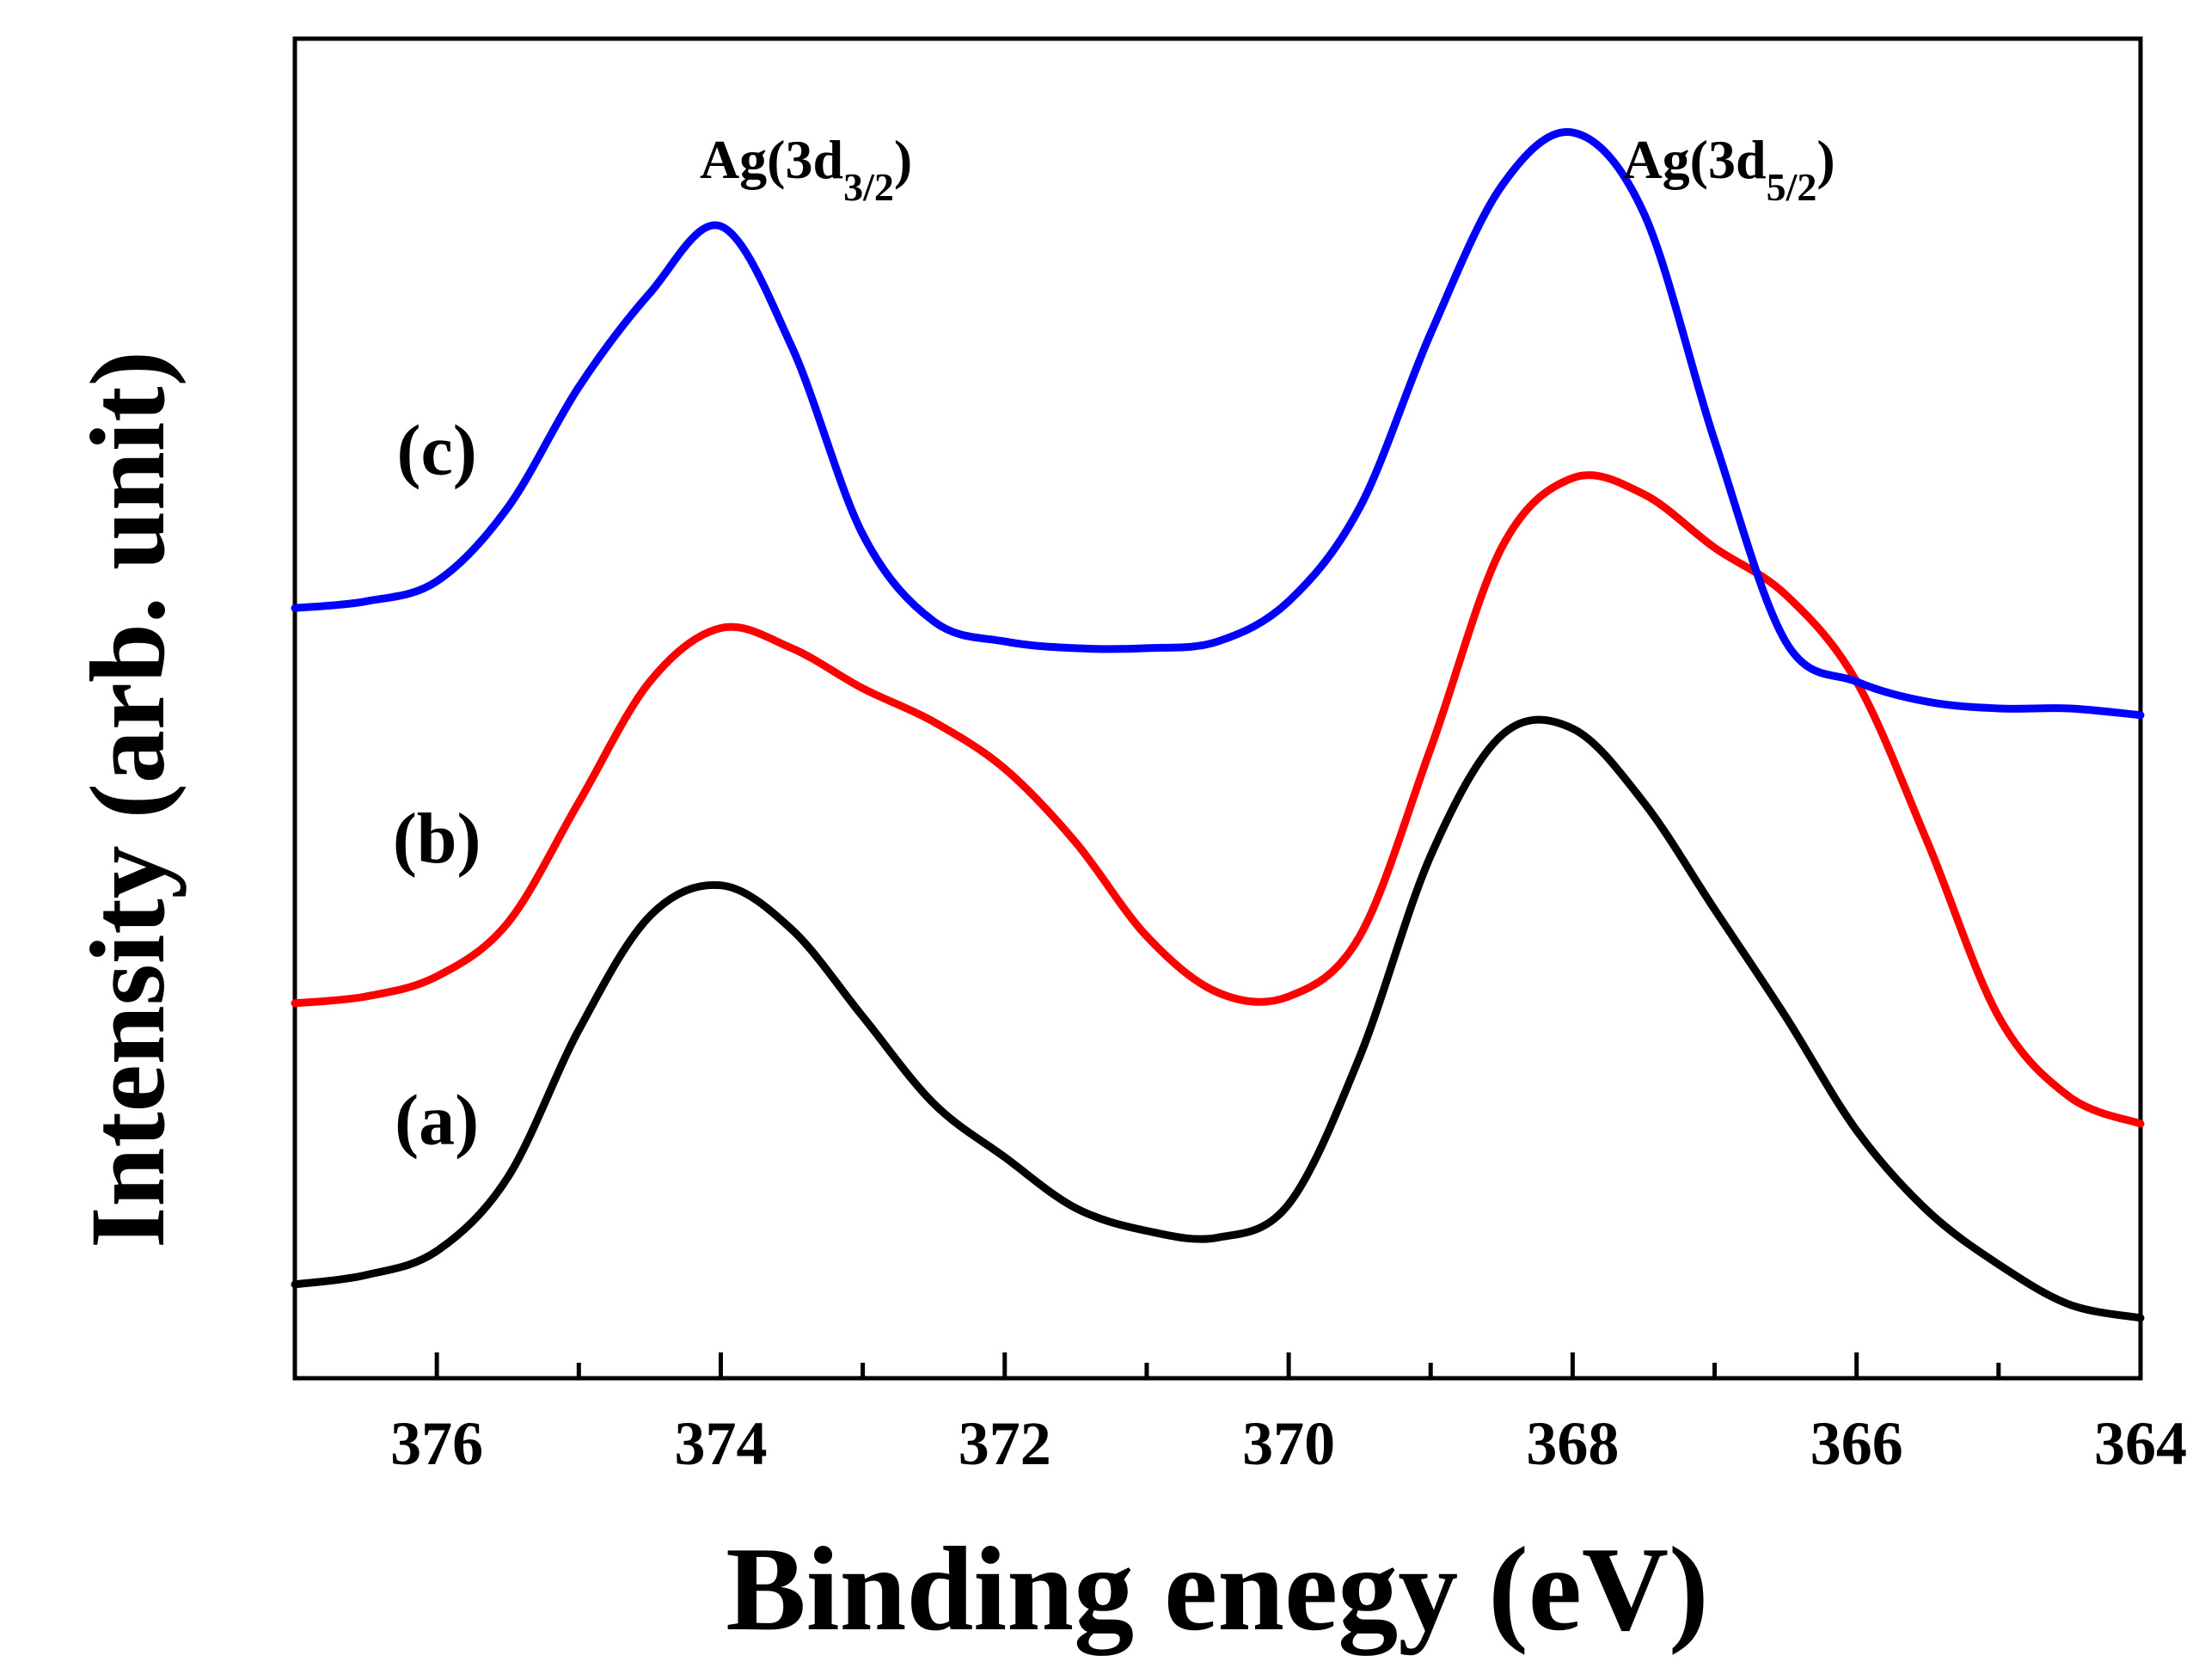 The width and height of the screenshot is (2199, 1680). I want to click on x-tick-label: 370, so click(1289, 1444).